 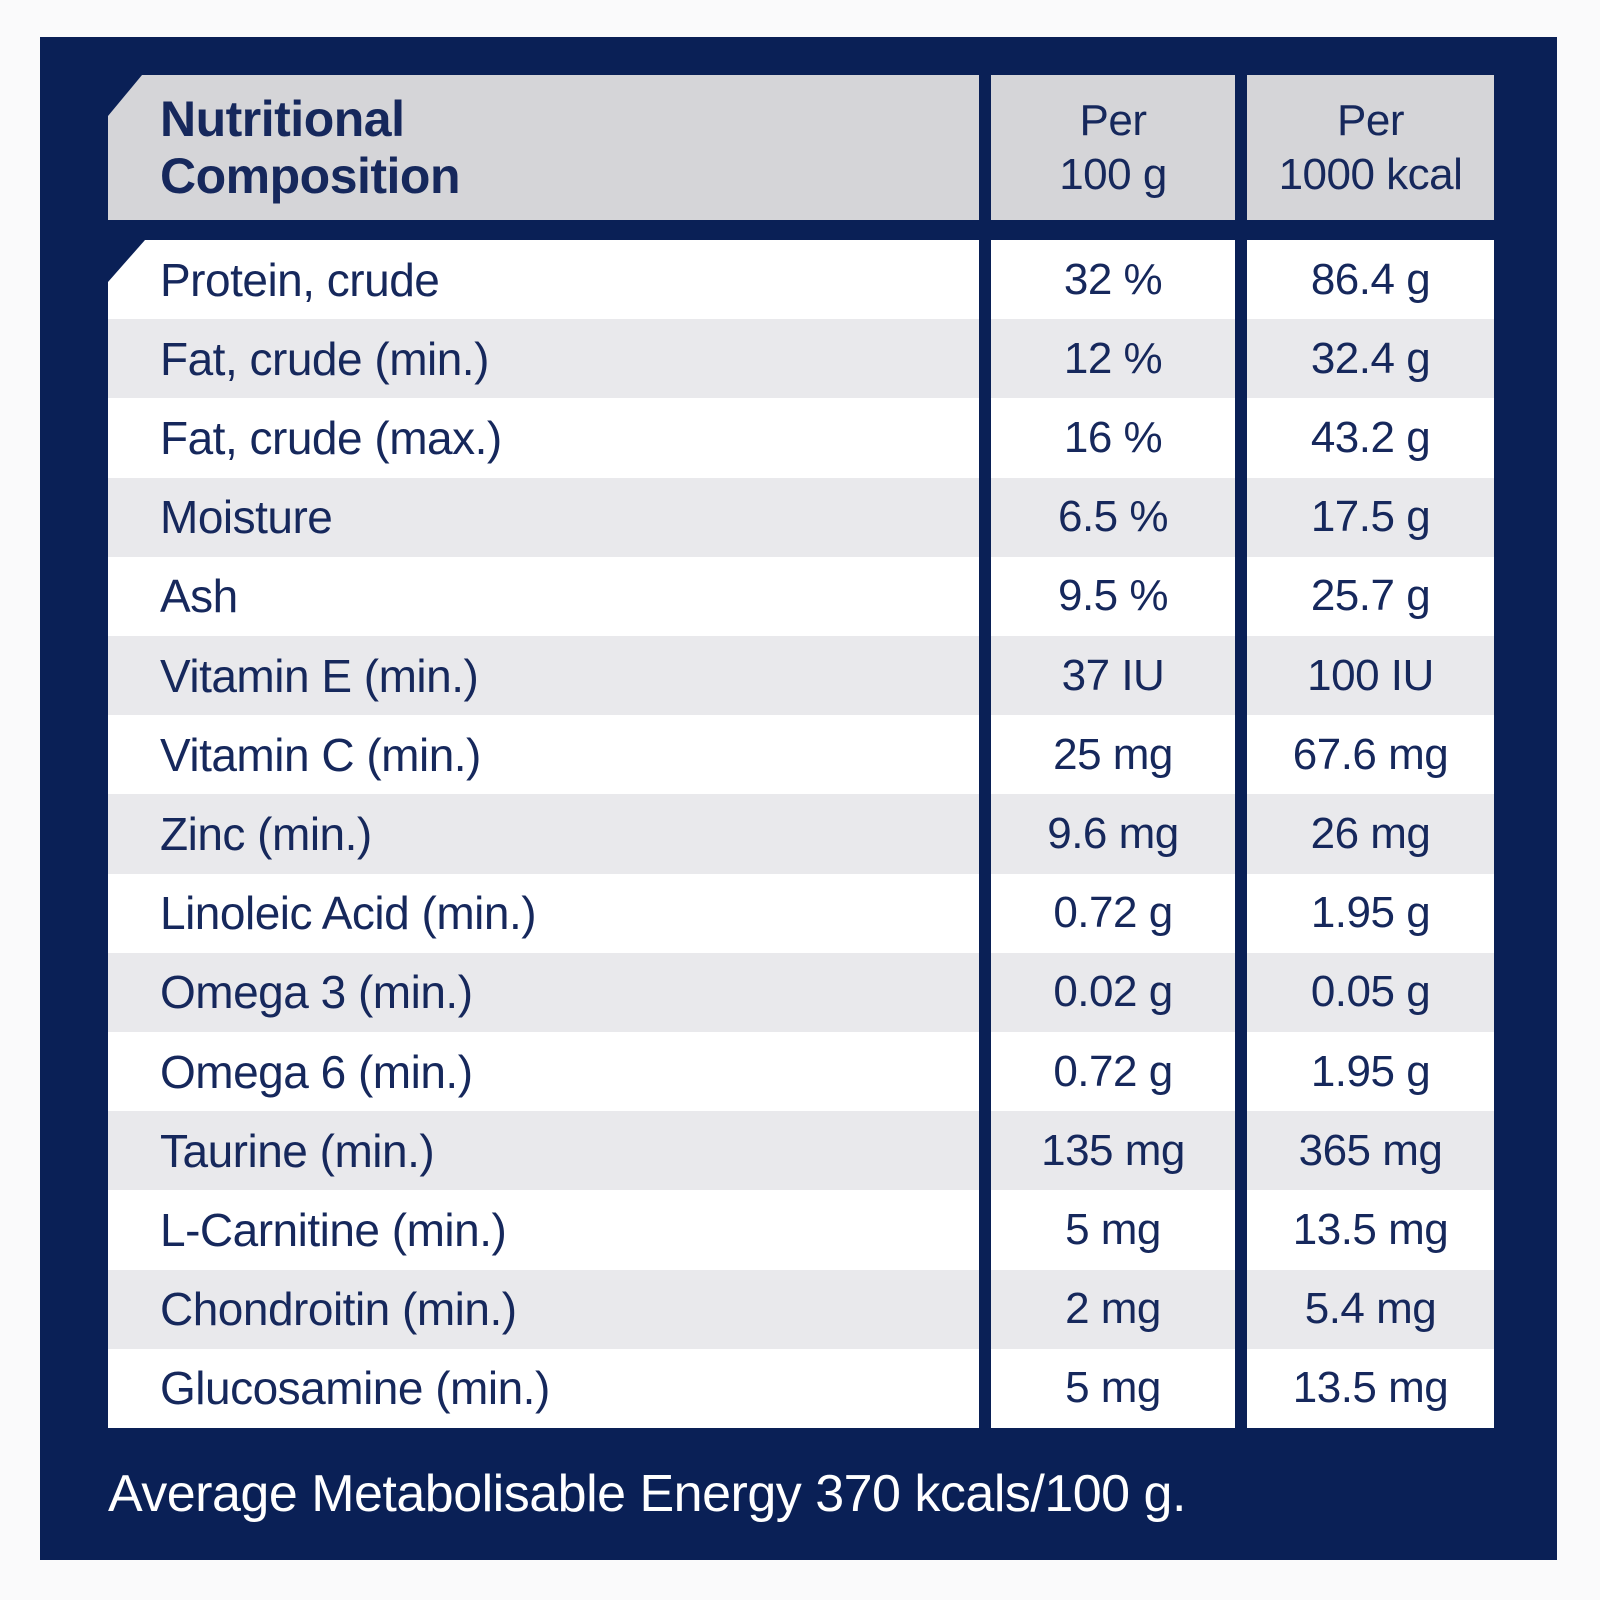 I want to click on value-per-1000kcal: 5.4 mg, so click(x=1370, y=1309).